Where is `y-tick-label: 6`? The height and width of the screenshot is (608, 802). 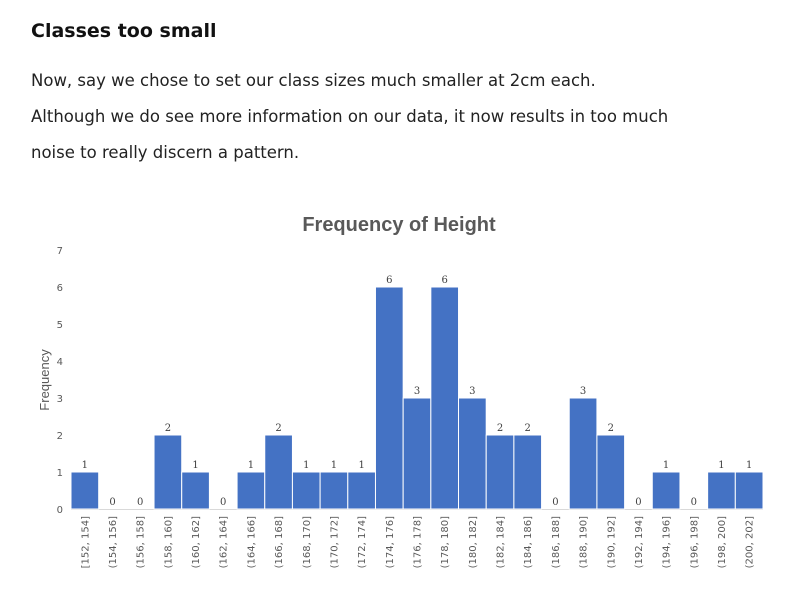 y-tick-label: 6 is located at coordinates (60, 288).